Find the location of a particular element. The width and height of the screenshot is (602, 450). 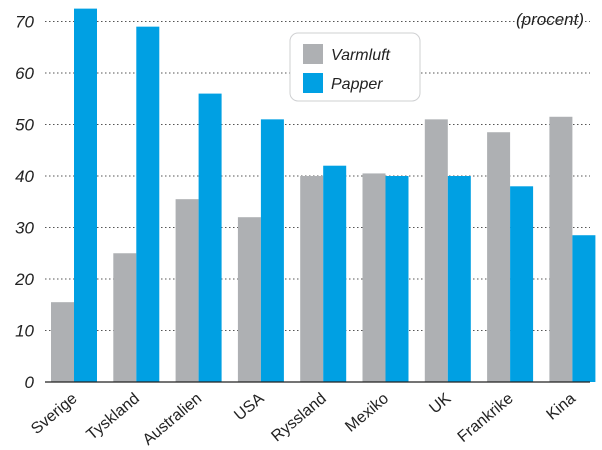

y-tick-label: 10 is located at coordinates (24, 331).